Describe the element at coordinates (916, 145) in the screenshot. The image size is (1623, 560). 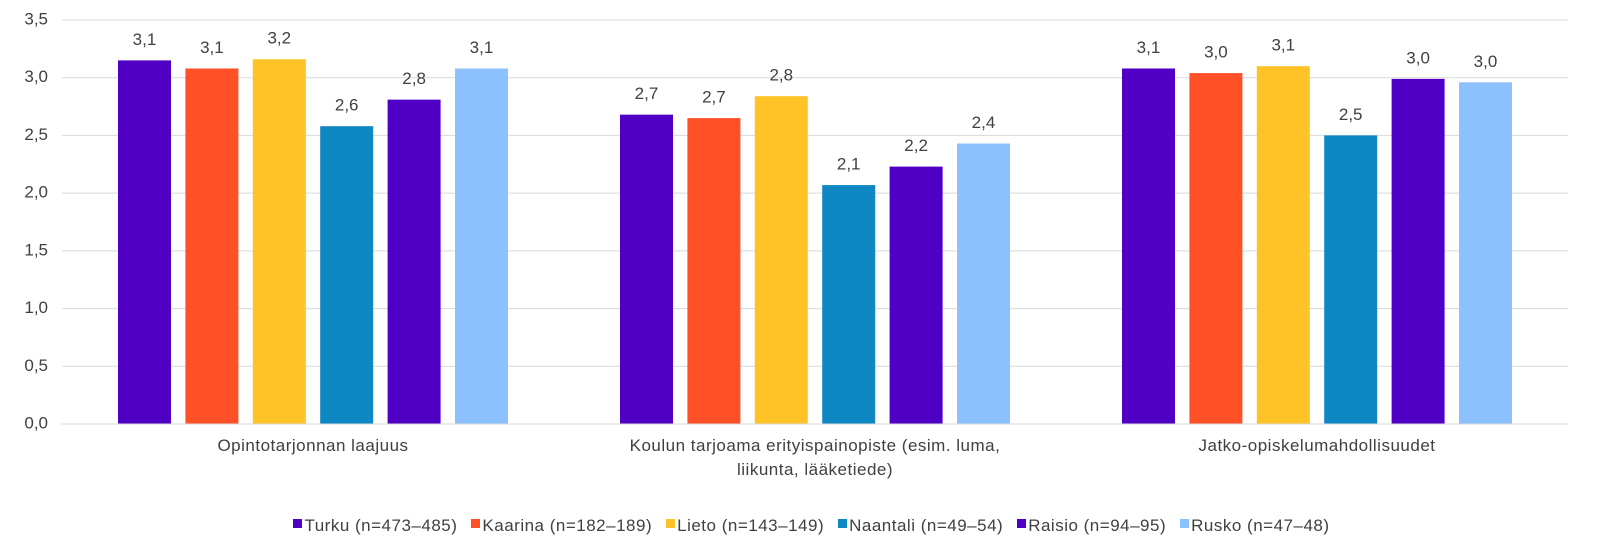
I see `data-label: 2,2` at that location.